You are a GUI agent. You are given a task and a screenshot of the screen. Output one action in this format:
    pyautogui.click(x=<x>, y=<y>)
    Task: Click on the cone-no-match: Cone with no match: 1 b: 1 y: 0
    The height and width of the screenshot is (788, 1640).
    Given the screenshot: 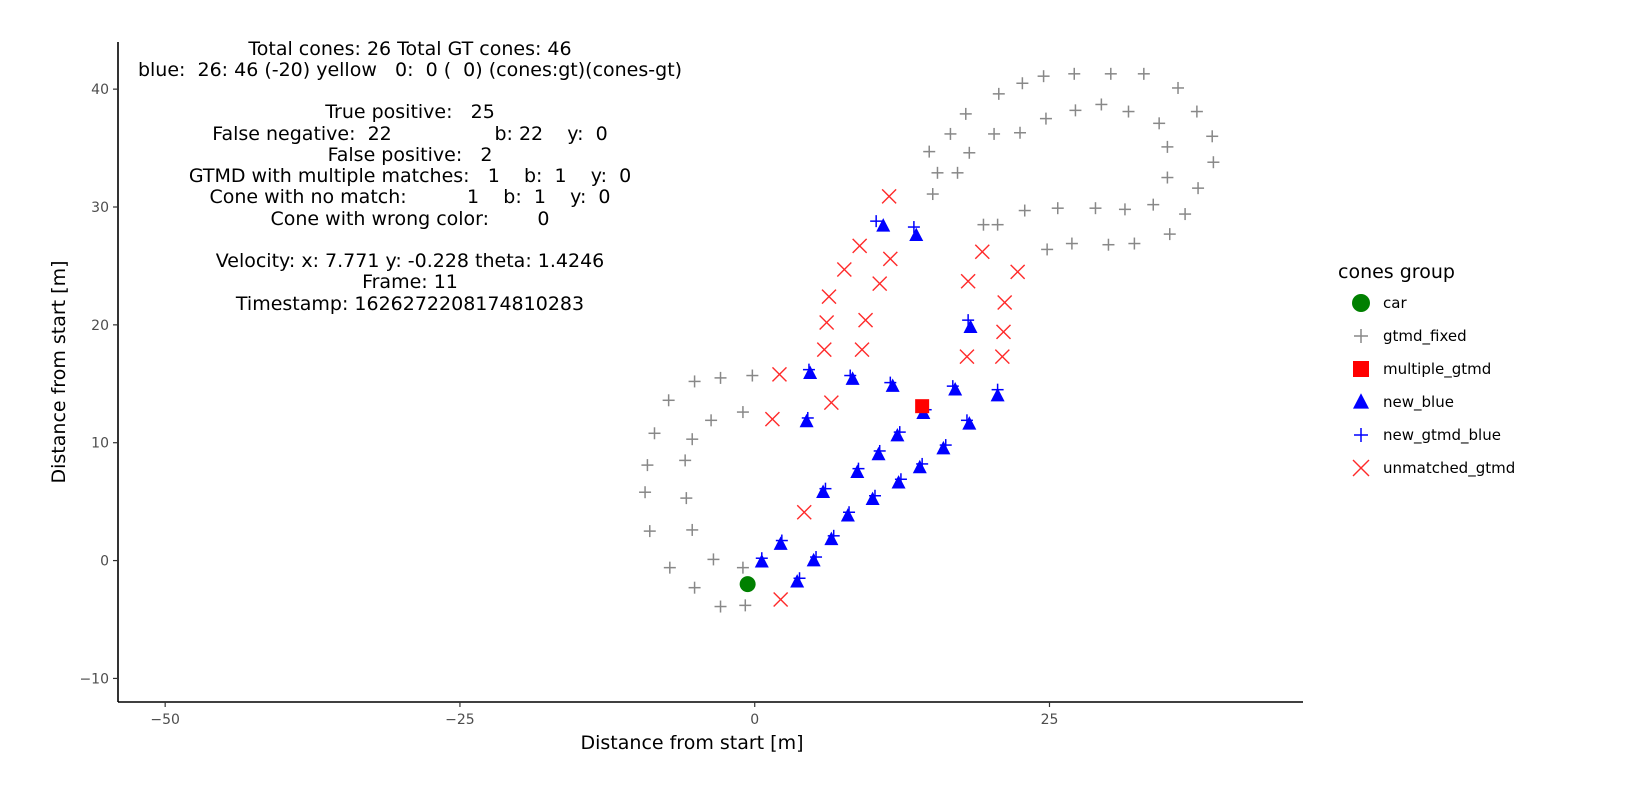 What is the action you would take?
    pyautogui.click(x=410, y=197)
    